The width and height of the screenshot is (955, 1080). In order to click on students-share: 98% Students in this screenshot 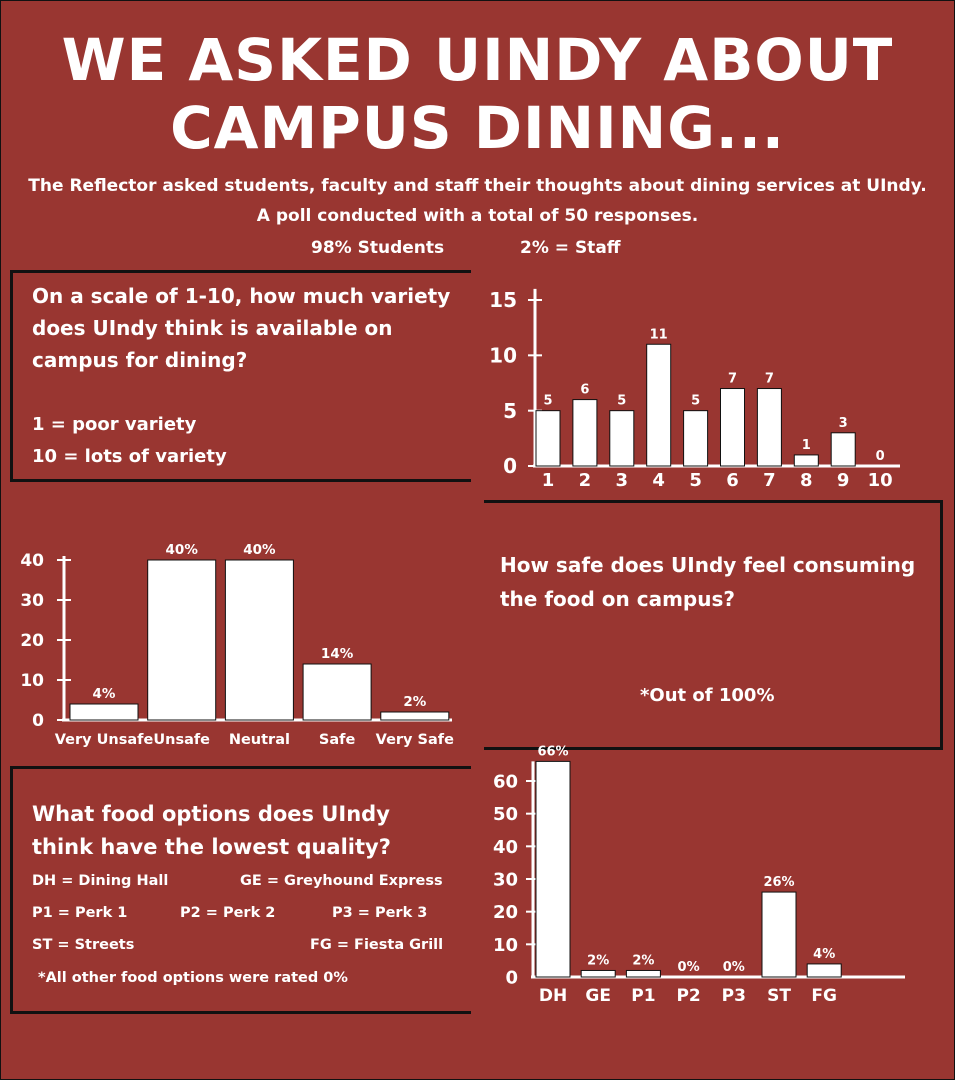, I will do `click(378, 248)`.